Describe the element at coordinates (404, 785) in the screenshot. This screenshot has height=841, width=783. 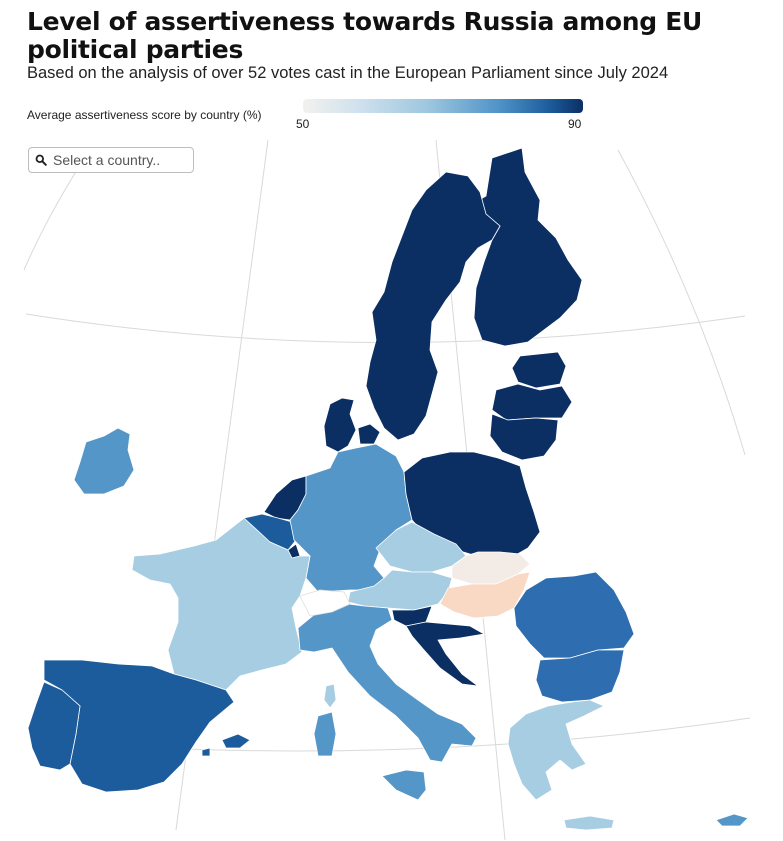
I see `country-italy-sicily` at that location.